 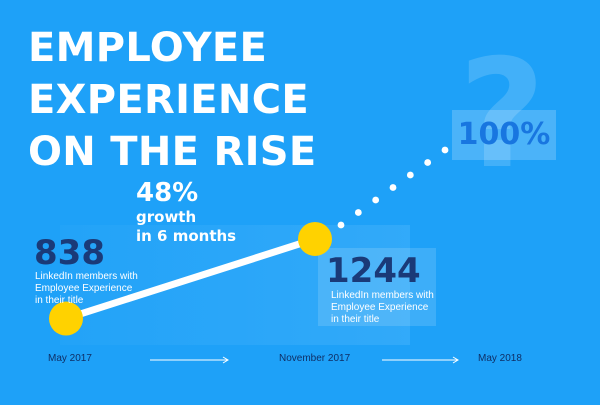 What do you see at coordinates (373, 271) in the screenshot?
I see `value-nov-2017: 1244` at bounding box center [373, 271].